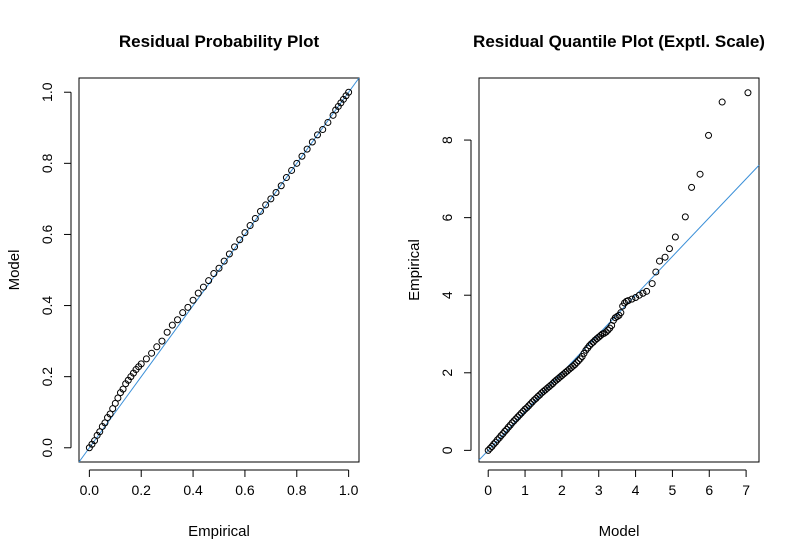 The height and width of the screenshot is (560, 800). Describe the element at coordinates (55, 270) in the screenshot. I see `y-axis: 0.0 0.2 0.4 0.6 0.8 1.0` at that location.